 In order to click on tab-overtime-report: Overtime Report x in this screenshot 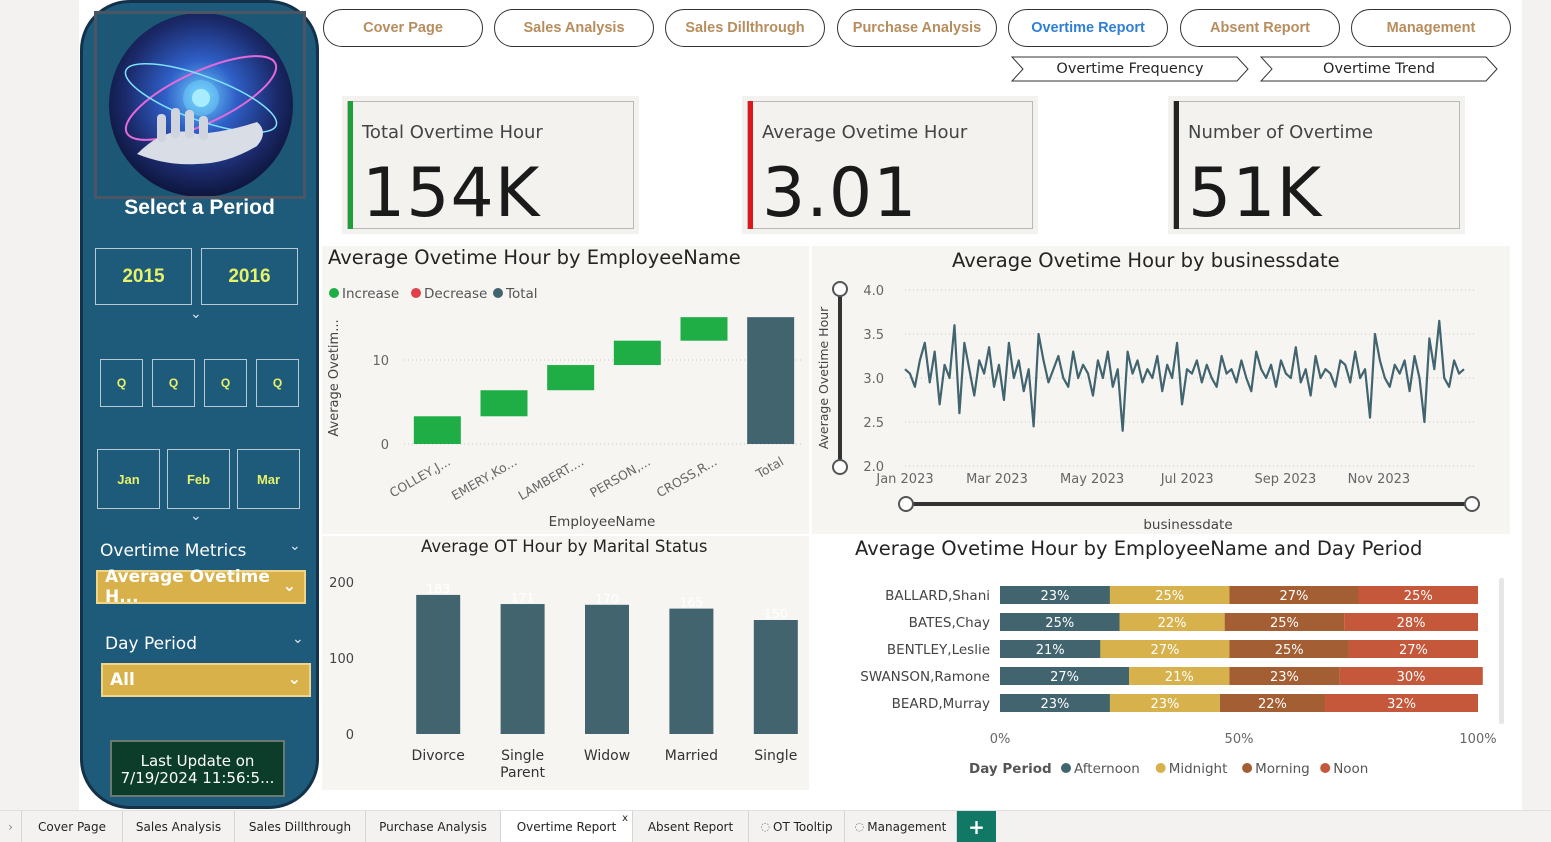, I will do `click(567, 826)`.